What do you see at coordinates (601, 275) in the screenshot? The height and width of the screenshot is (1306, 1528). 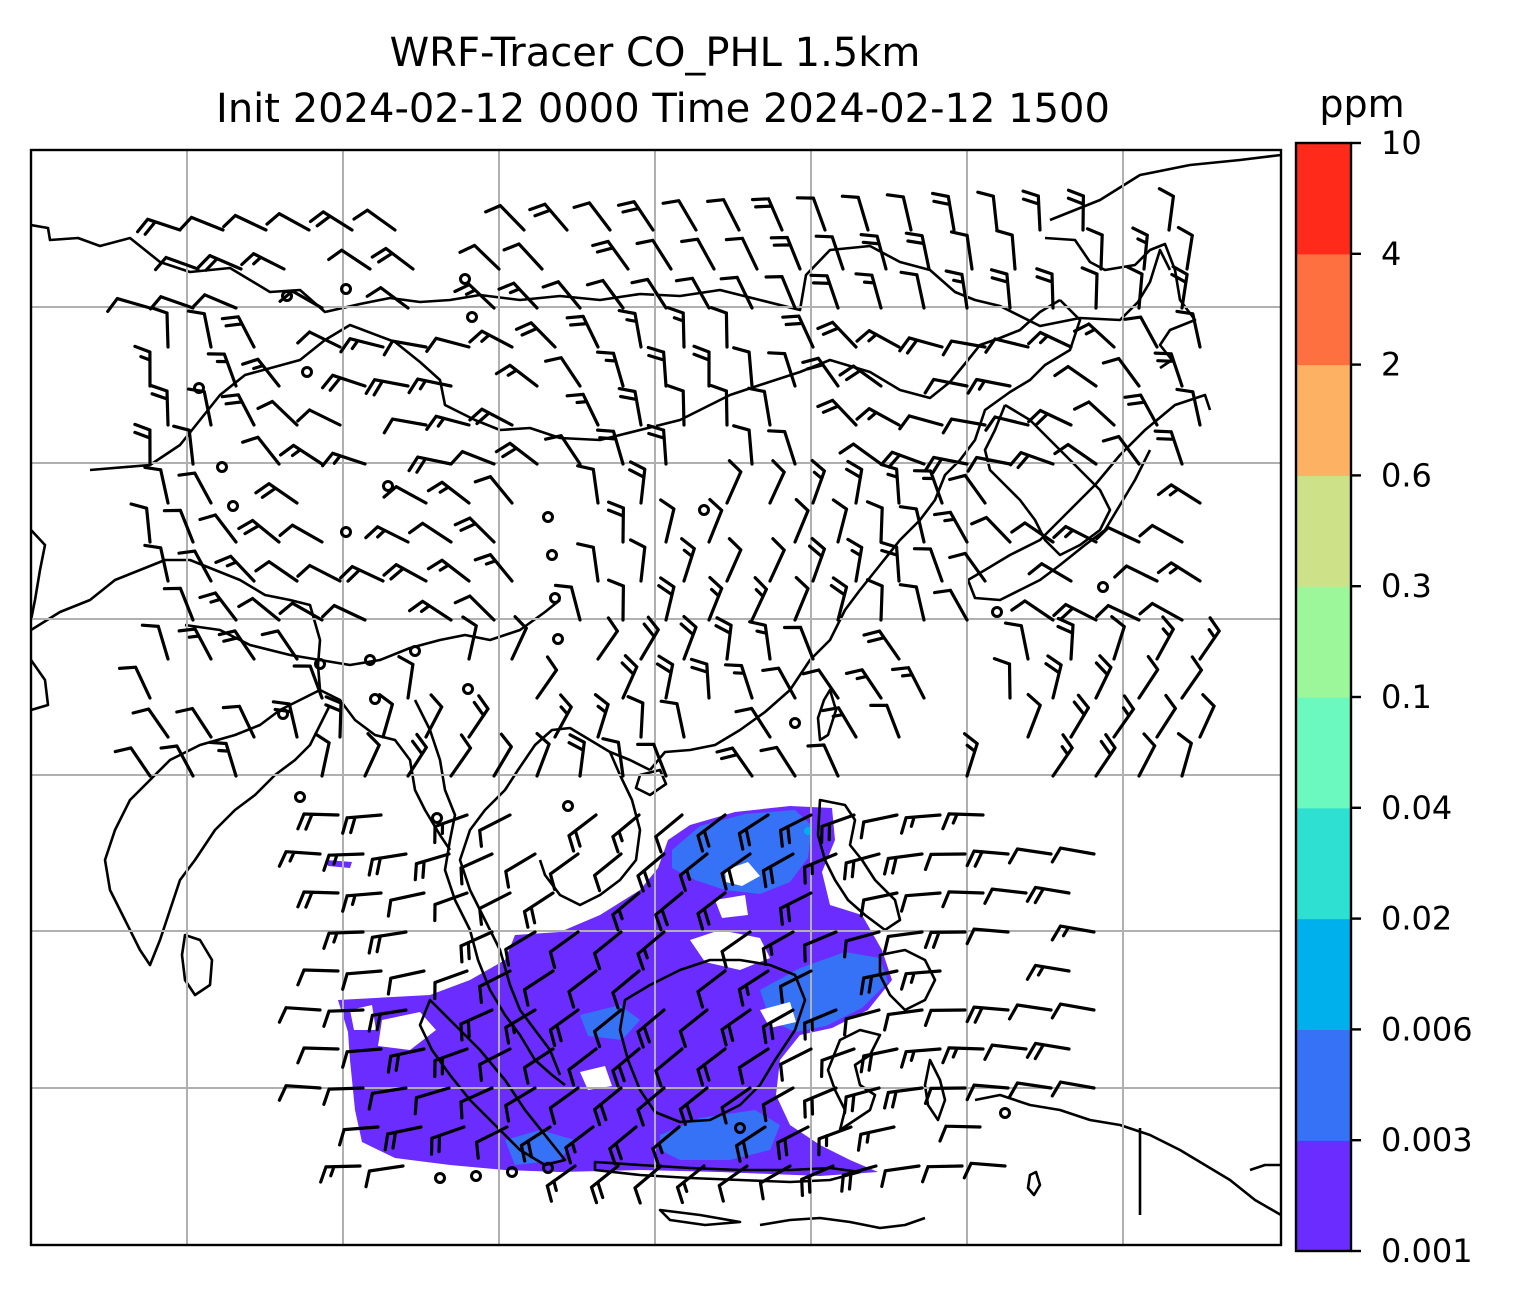 I see `coastline-central-asia-north` at bounding box center [601, 275].